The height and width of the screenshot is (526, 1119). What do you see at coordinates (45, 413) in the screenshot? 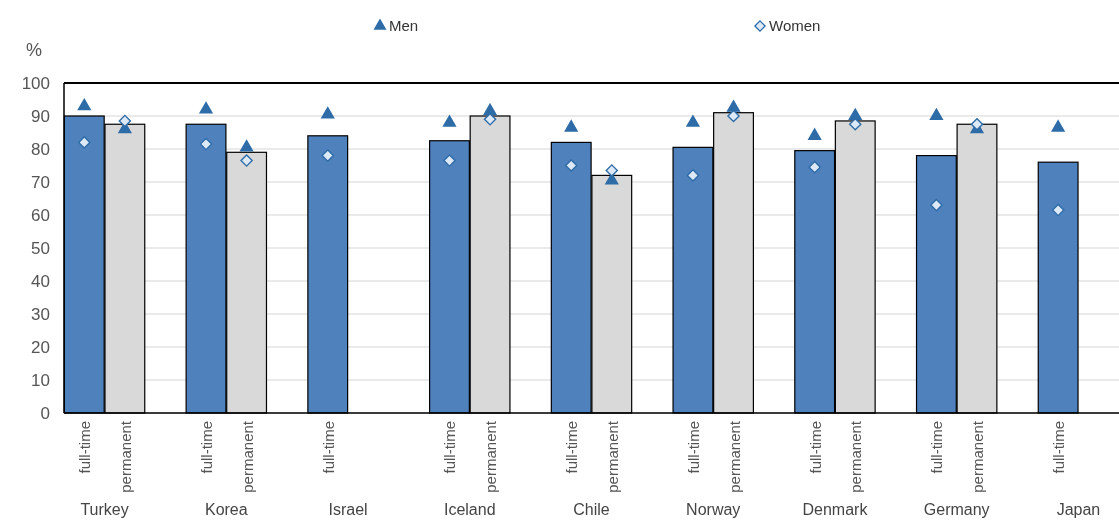
I see `y-tick-label: 0` at bounding box center [45, 413].